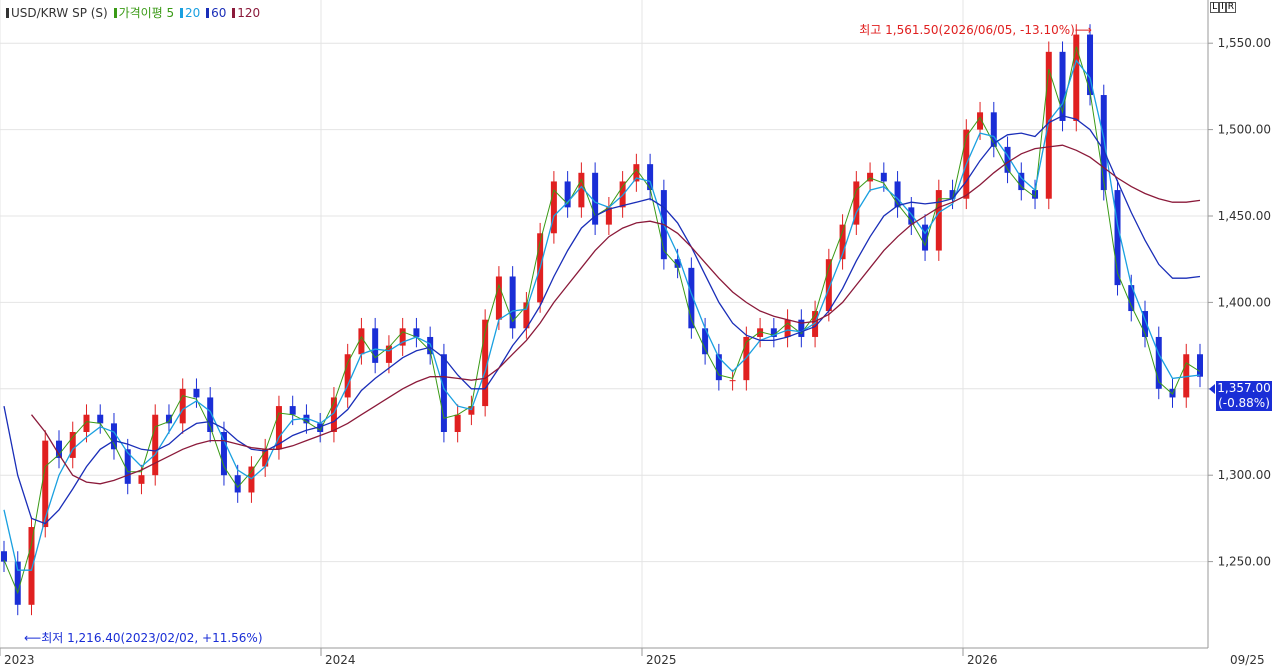 The height and width of the screenshot is (672, 1280). What do you see at coordinates (182, 13) in the screenshot?
I see `ma20-swatch-icon` at bounding box center [182, 13].